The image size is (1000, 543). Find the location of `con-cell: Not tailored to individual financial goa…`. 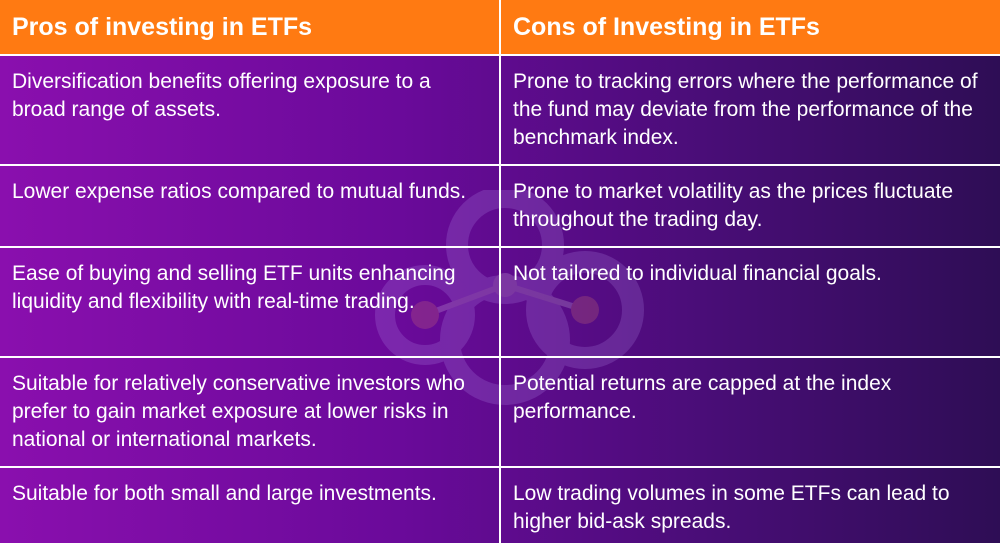

con-cell: Not tailored to individual financial goa… is located at coordinates (749, 302).